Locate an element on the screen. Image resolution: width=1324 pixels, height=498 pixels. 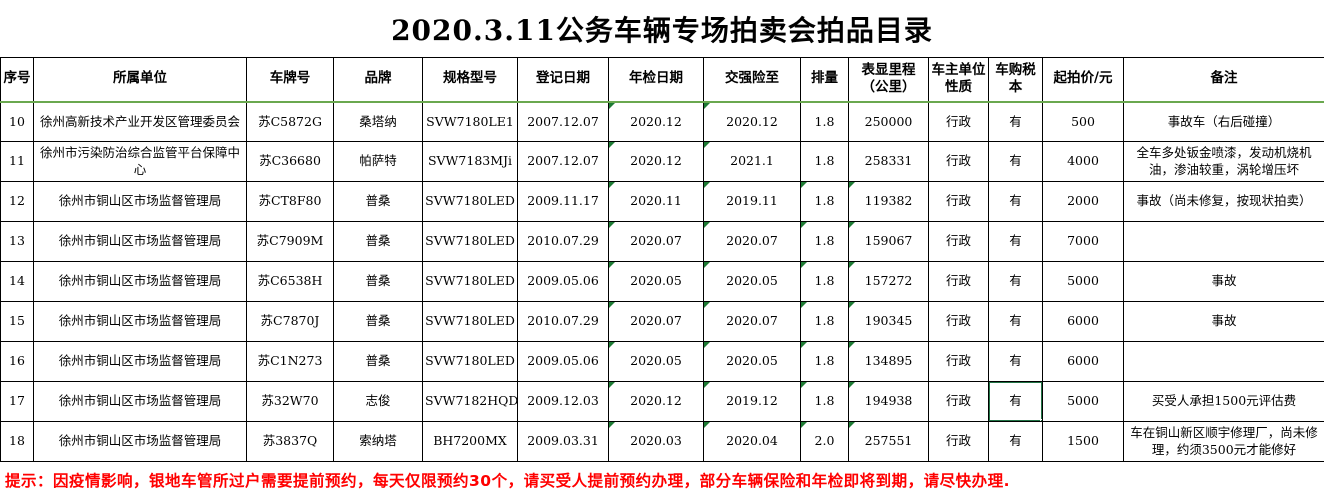
cell-18-remarks: 车在铜山新区顺宇修理厂，尚未修理，约须3500元才能修好 is located at coordinates (1223, 441).